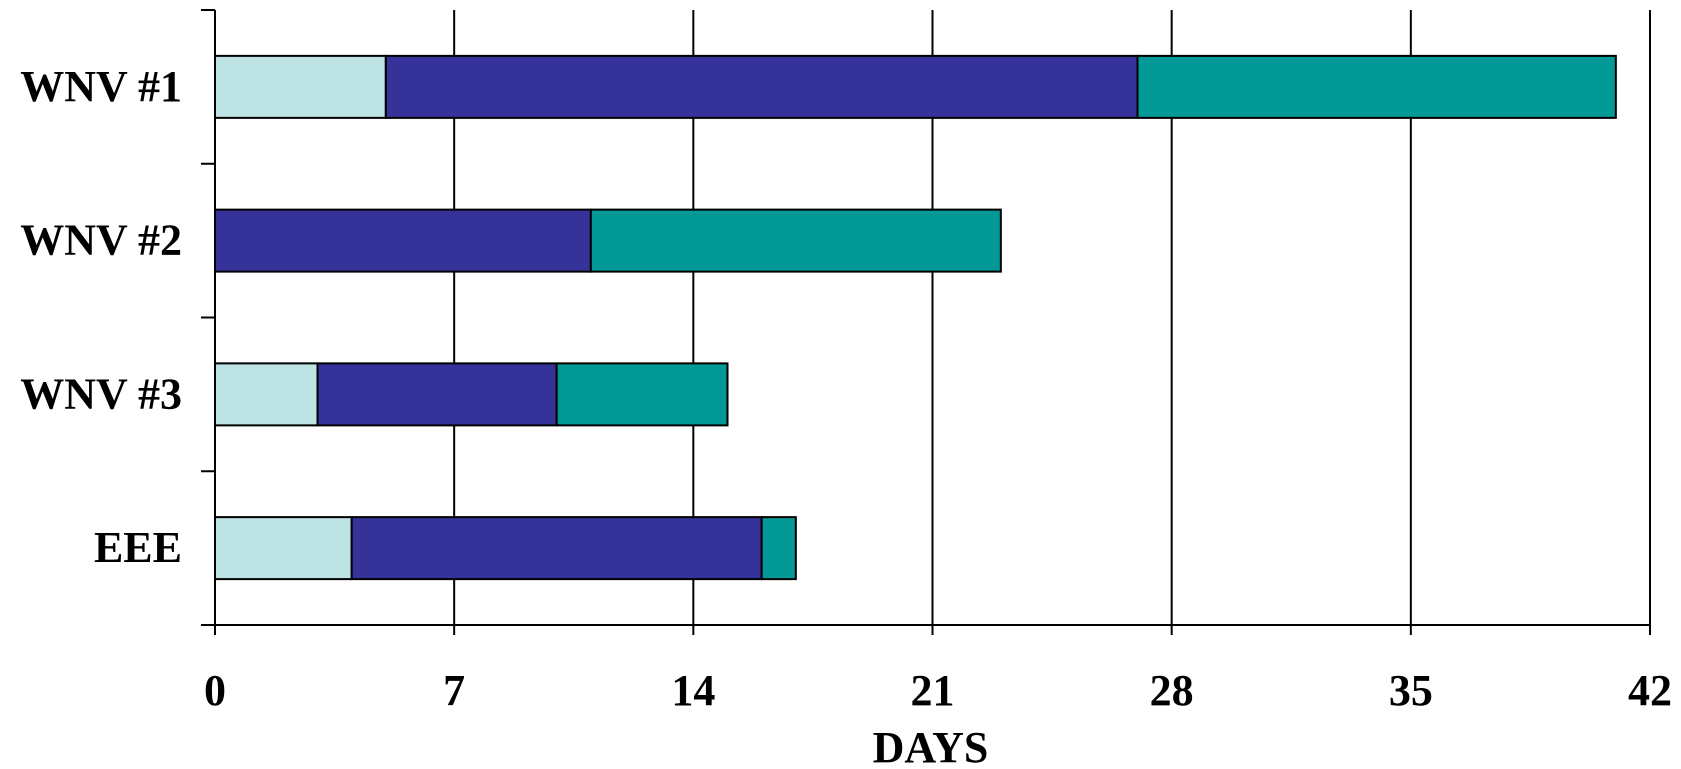 The height and width of the screenshot is (769, 1681). What do you see at coordinates (1172, 690) in the screenshot?
I see `x-tick-label: 28` at bounding box center [1172, 690].